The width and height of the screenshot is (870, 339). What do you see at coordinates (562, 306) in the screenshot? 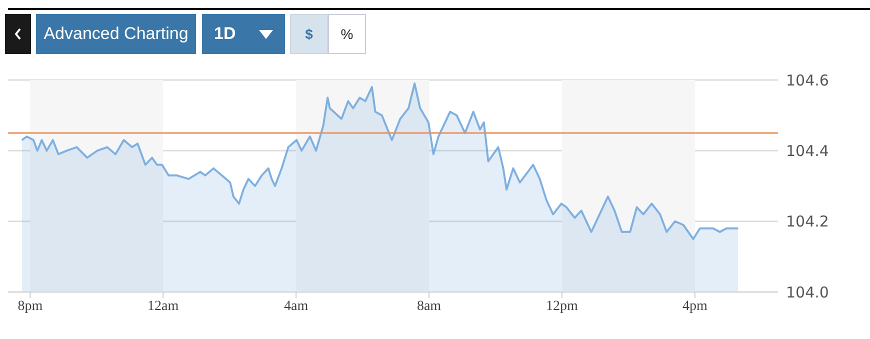
I see `x-tick-label: 12pm` at bounding box center [562, 306].